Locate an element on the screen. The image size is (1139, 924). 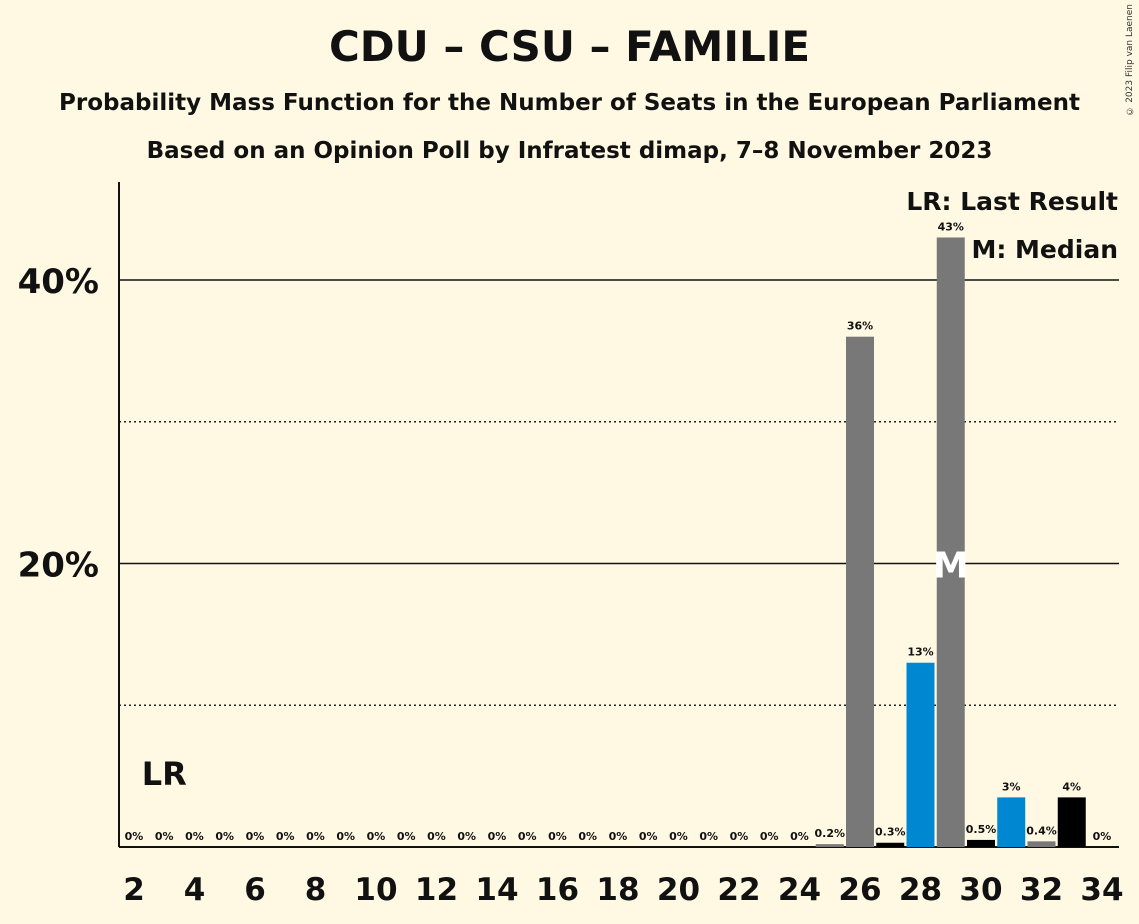
value-label-seat-19: 0% is located at coordinates (648, 836).